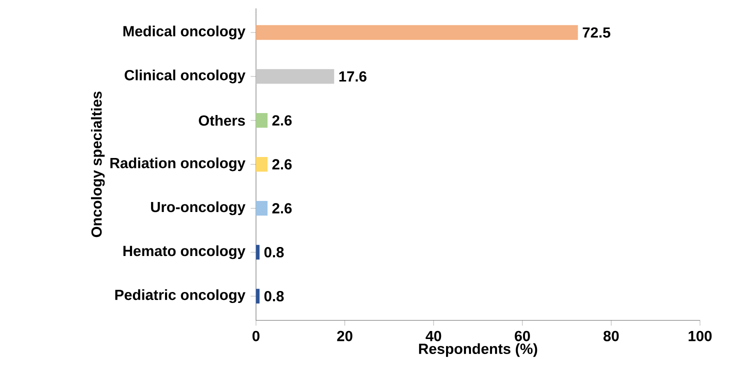  What do you see at coordinates (434, 336) in the screenshot?
I see `x-tick-label: 40` at bounding box center [434, 336].